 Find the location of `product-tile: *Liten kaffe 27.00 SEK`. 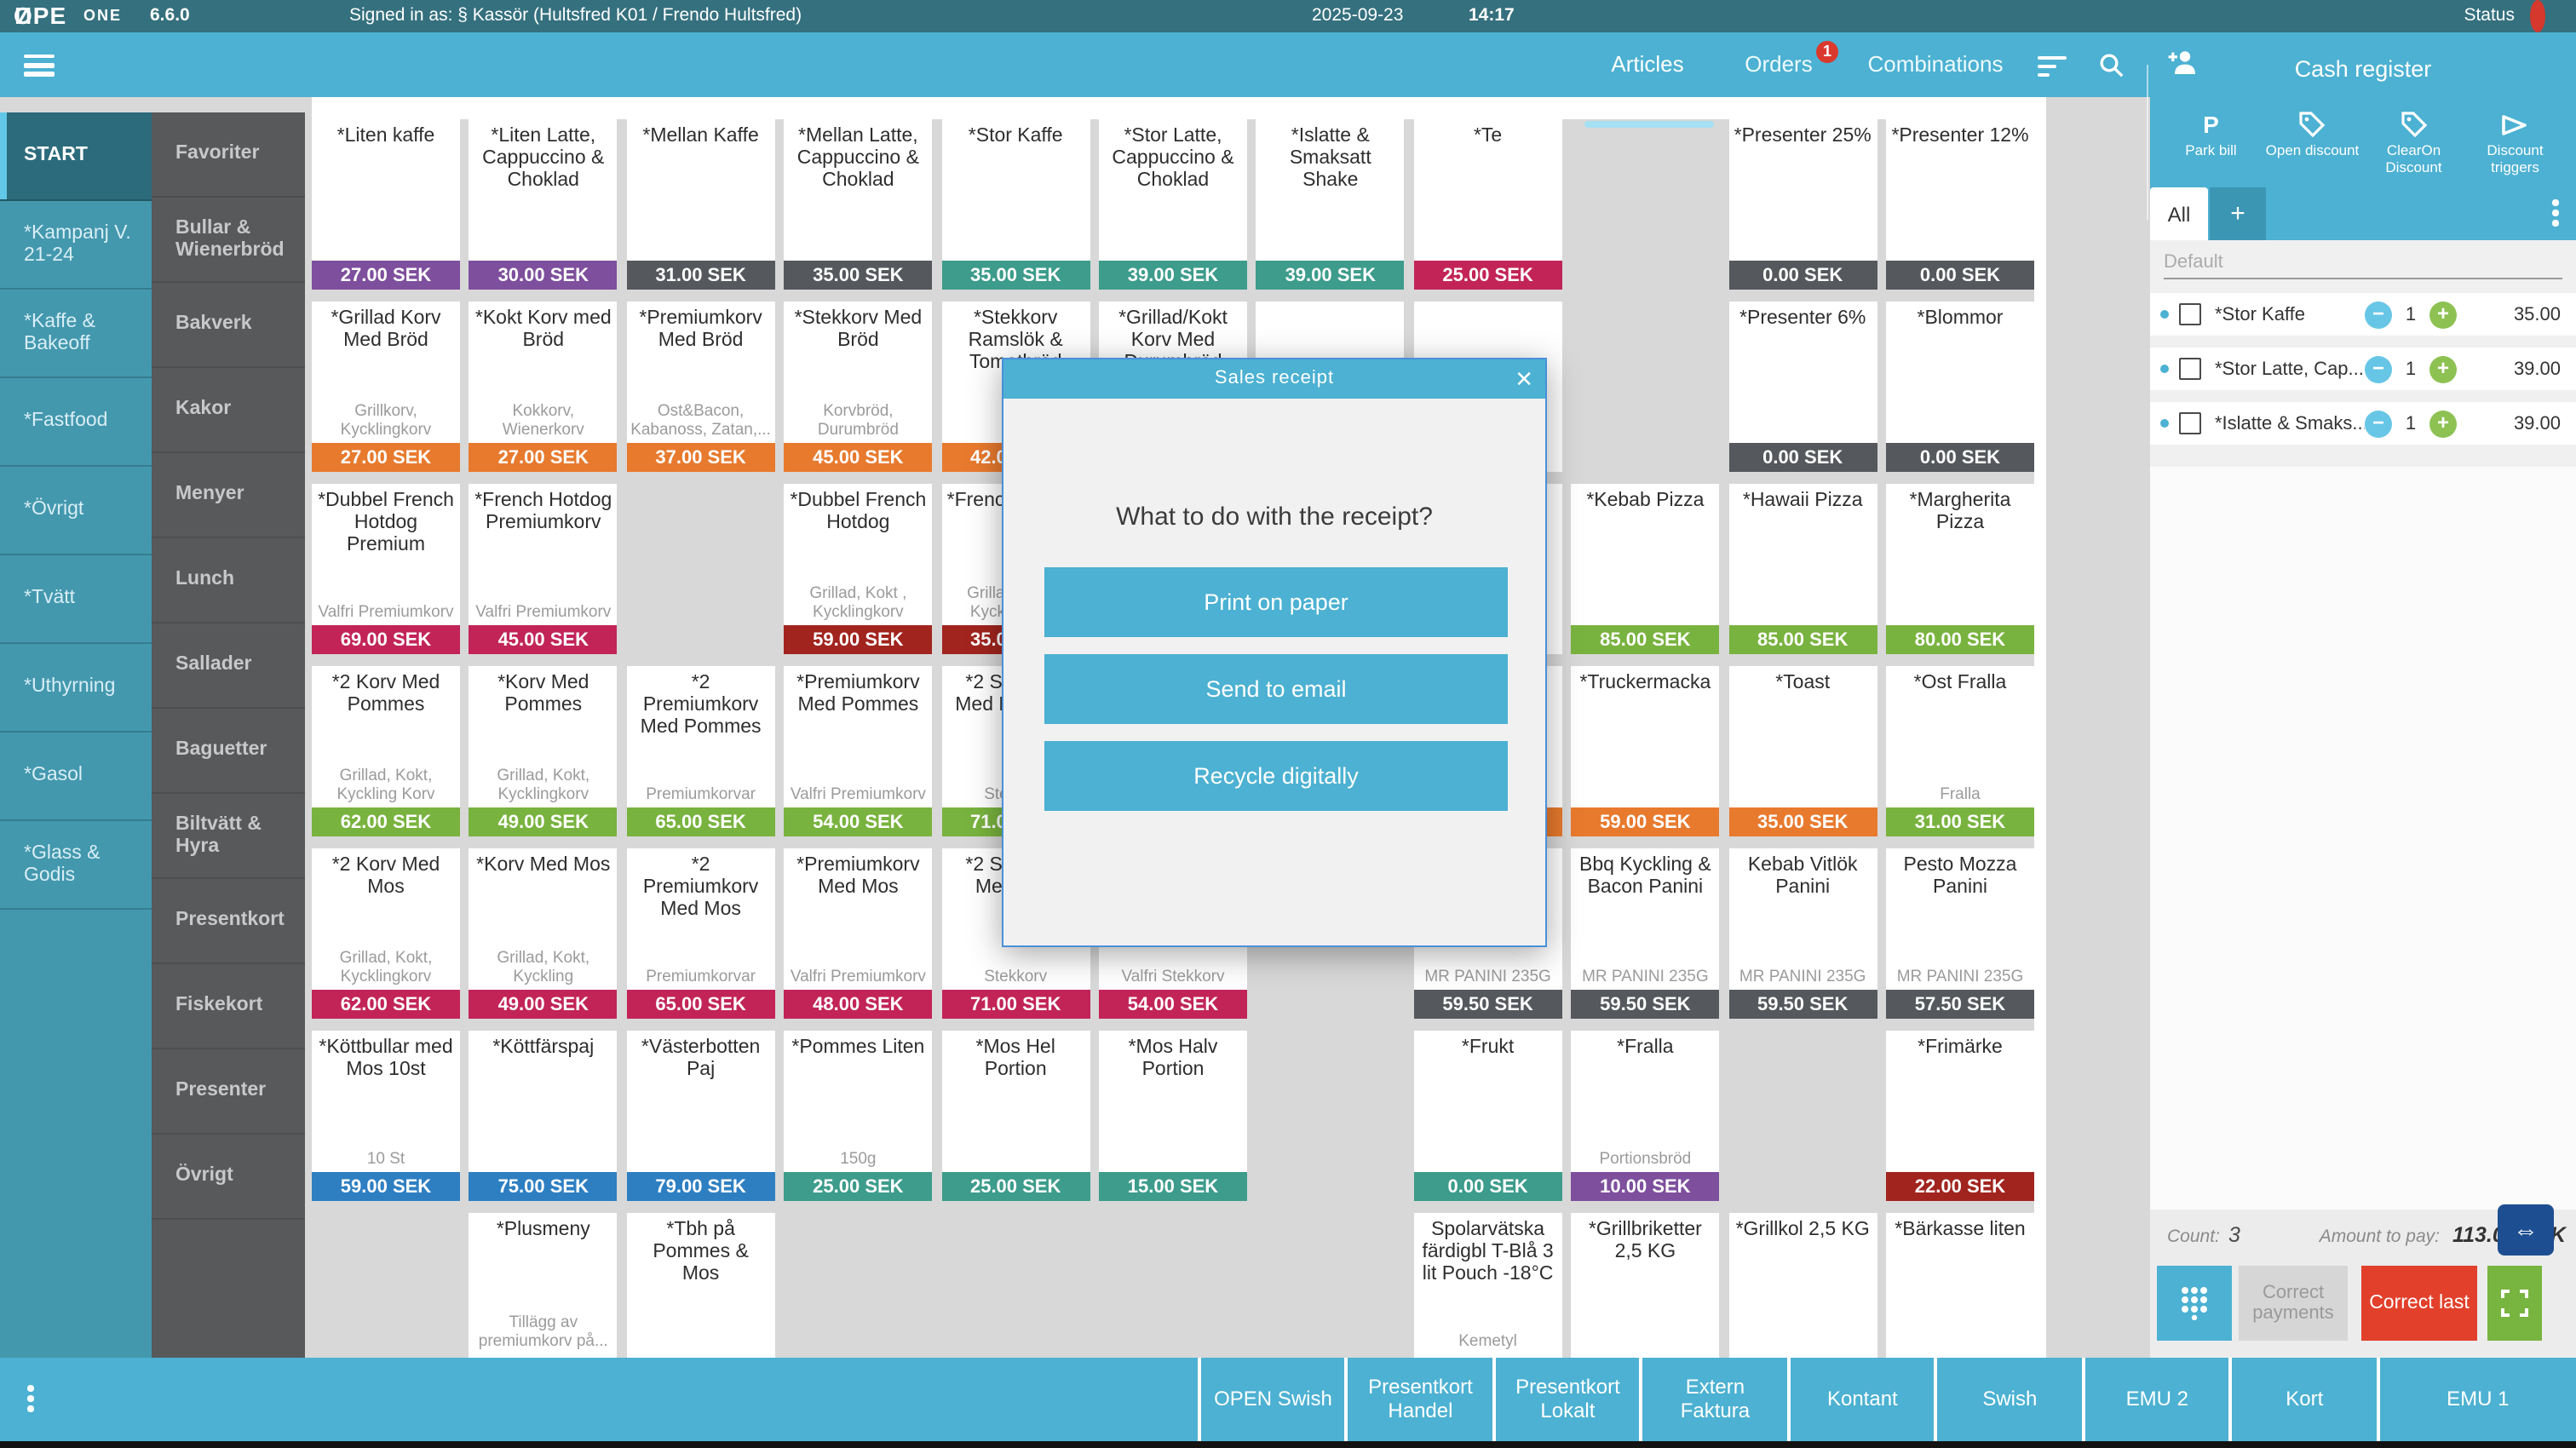

product-tile: *Liten kaffe 27.00 SEK is located at coordinates (386, 204).